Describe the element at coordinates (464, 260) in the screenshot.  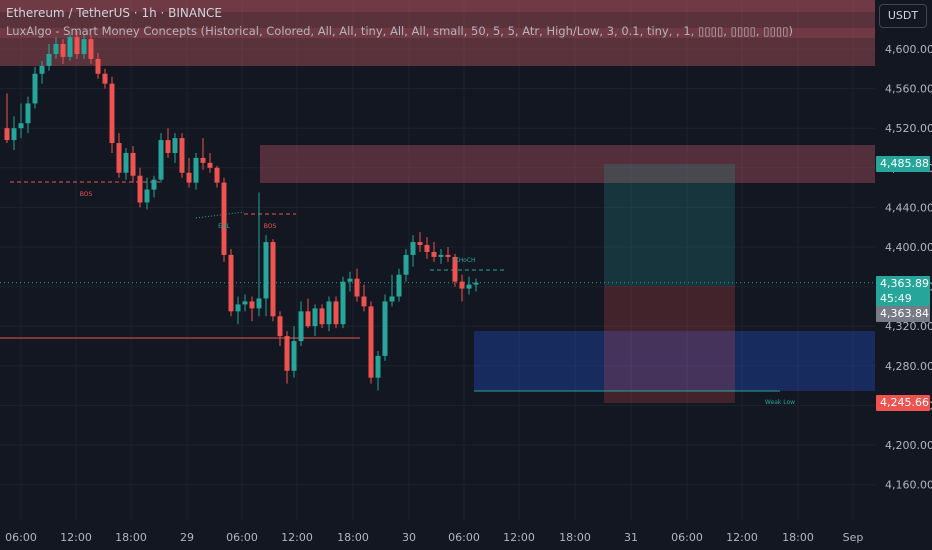
I see `choch-label: CHoCH` at that location.